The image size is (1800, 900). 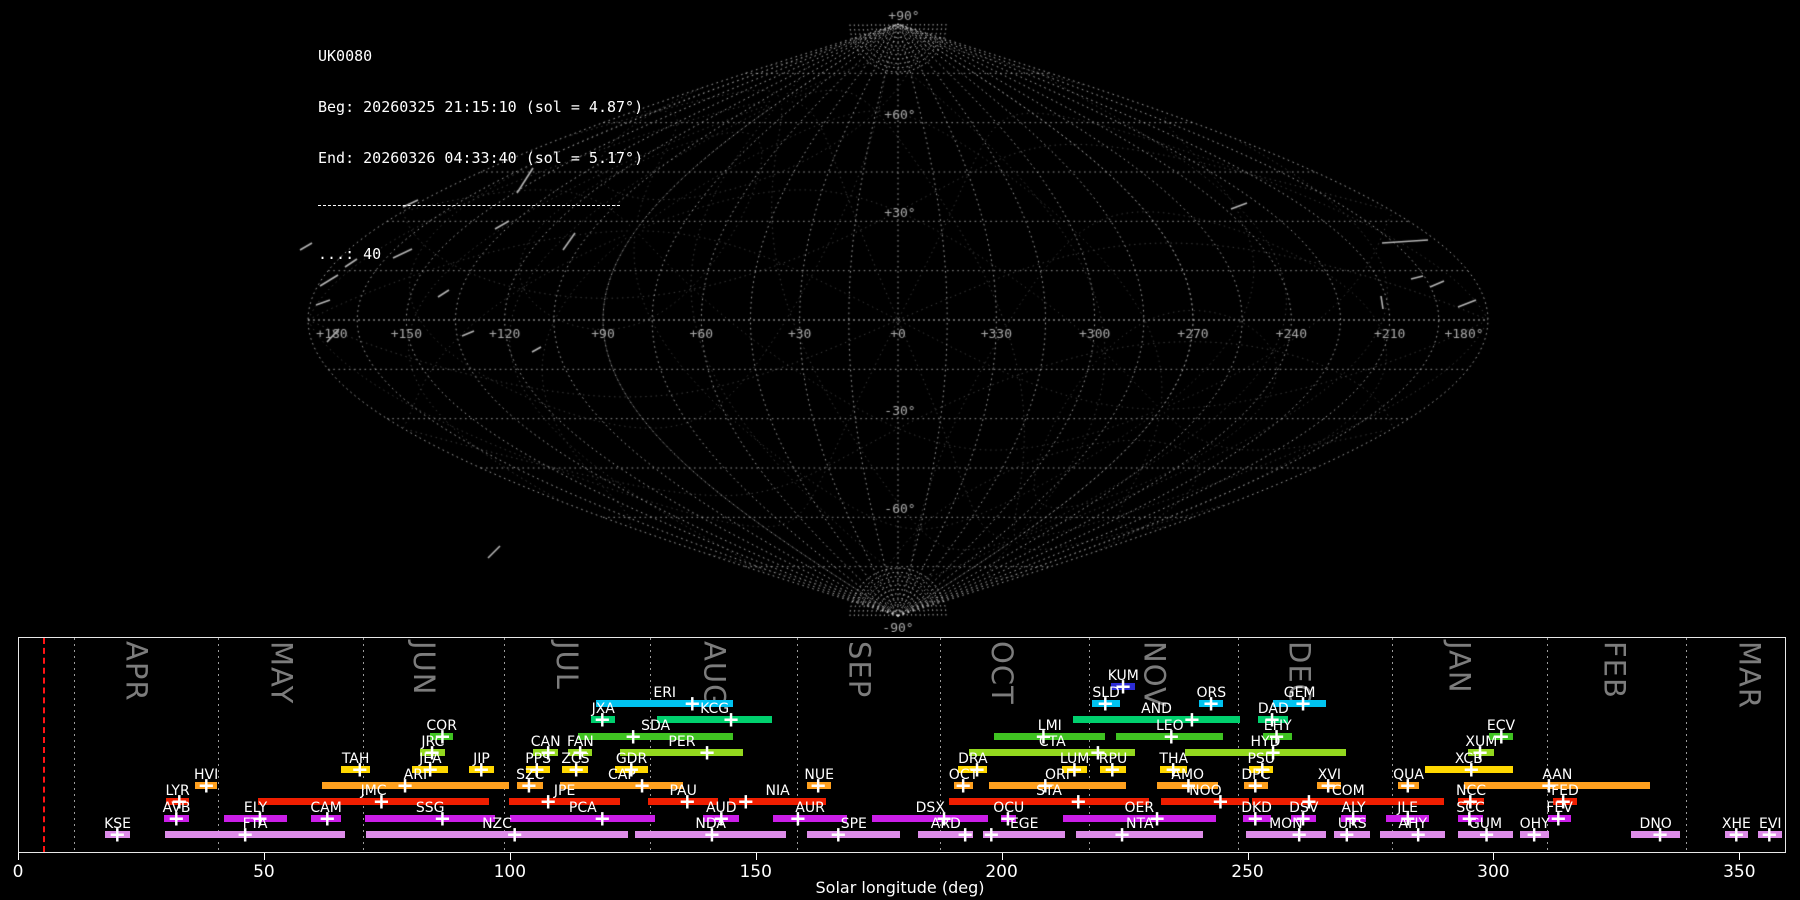 I want to click on shower-label: AUD, so click(x=721, y=808).